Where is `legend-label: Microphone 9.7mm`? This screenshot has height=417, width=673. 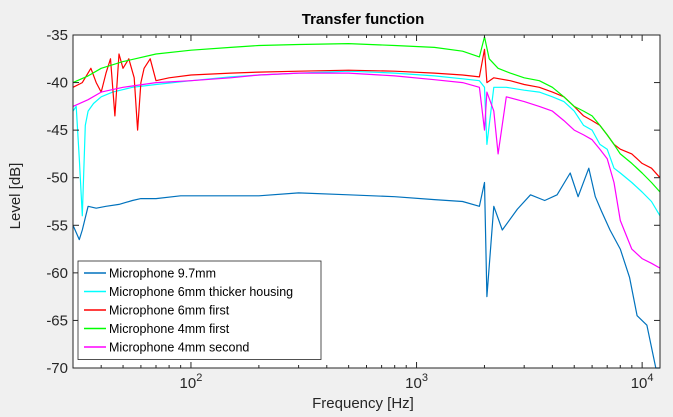
legend-label: Microphone 9.7mm is located at coordinates (162, 274).